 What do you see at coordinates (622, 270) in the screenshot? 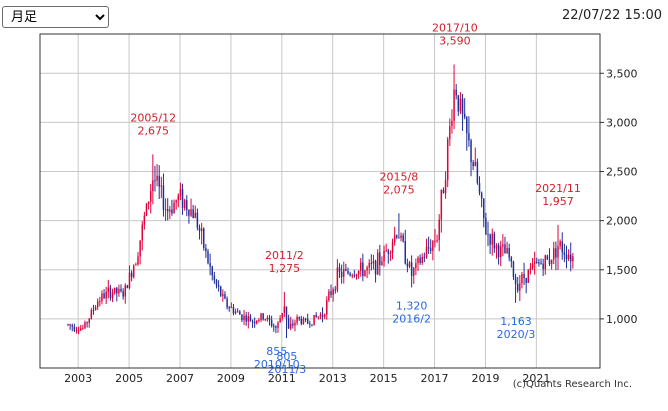
I see `y-tick-label: 1,500` at bounding box center [622, 270].